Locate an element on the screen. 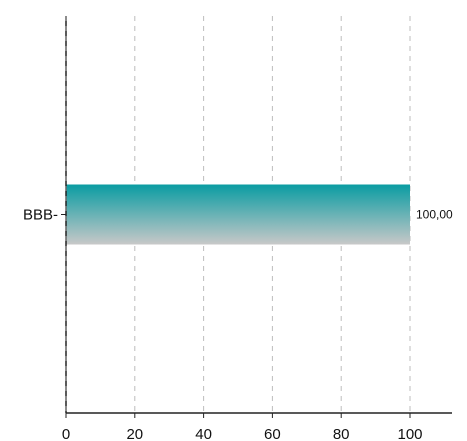 Image resolution: width=467 pixels, height=441 pixels. x-tick-label: 20 is located at coordinates (134, 433).